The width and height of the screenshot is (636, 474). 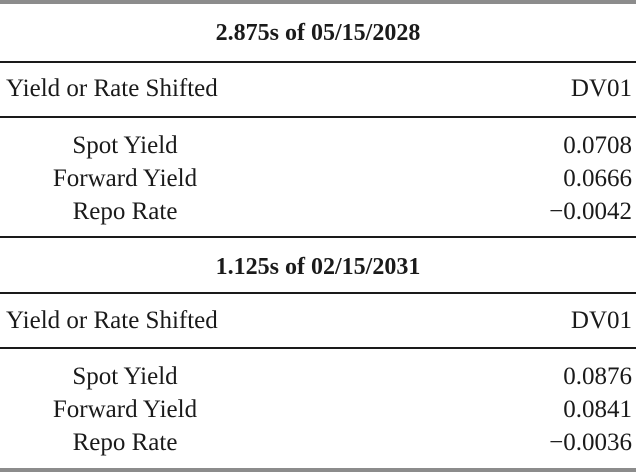 I want to click on top-rule, so click(x=318, y=2).